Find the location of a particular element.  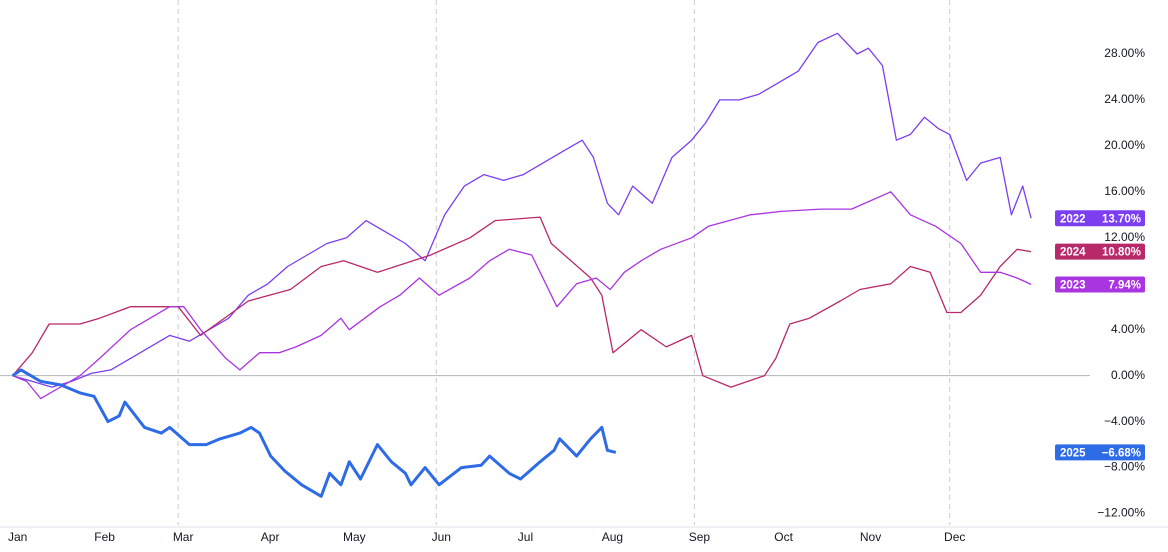

x-tick-label: Dec is located at coordinates (954, 537).